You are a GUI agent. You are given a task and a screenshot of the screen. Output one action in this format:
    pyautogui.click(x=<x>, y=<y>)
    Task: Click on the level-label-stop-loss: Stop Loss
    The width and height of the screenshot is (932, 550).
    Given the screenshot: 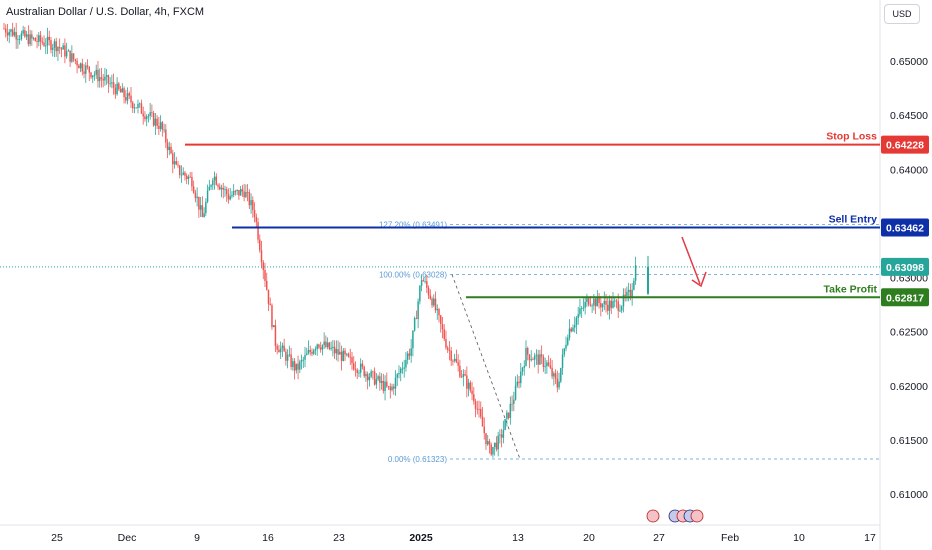 What is the action you would take?
    pyautogui.click(x=851, y=137)
    